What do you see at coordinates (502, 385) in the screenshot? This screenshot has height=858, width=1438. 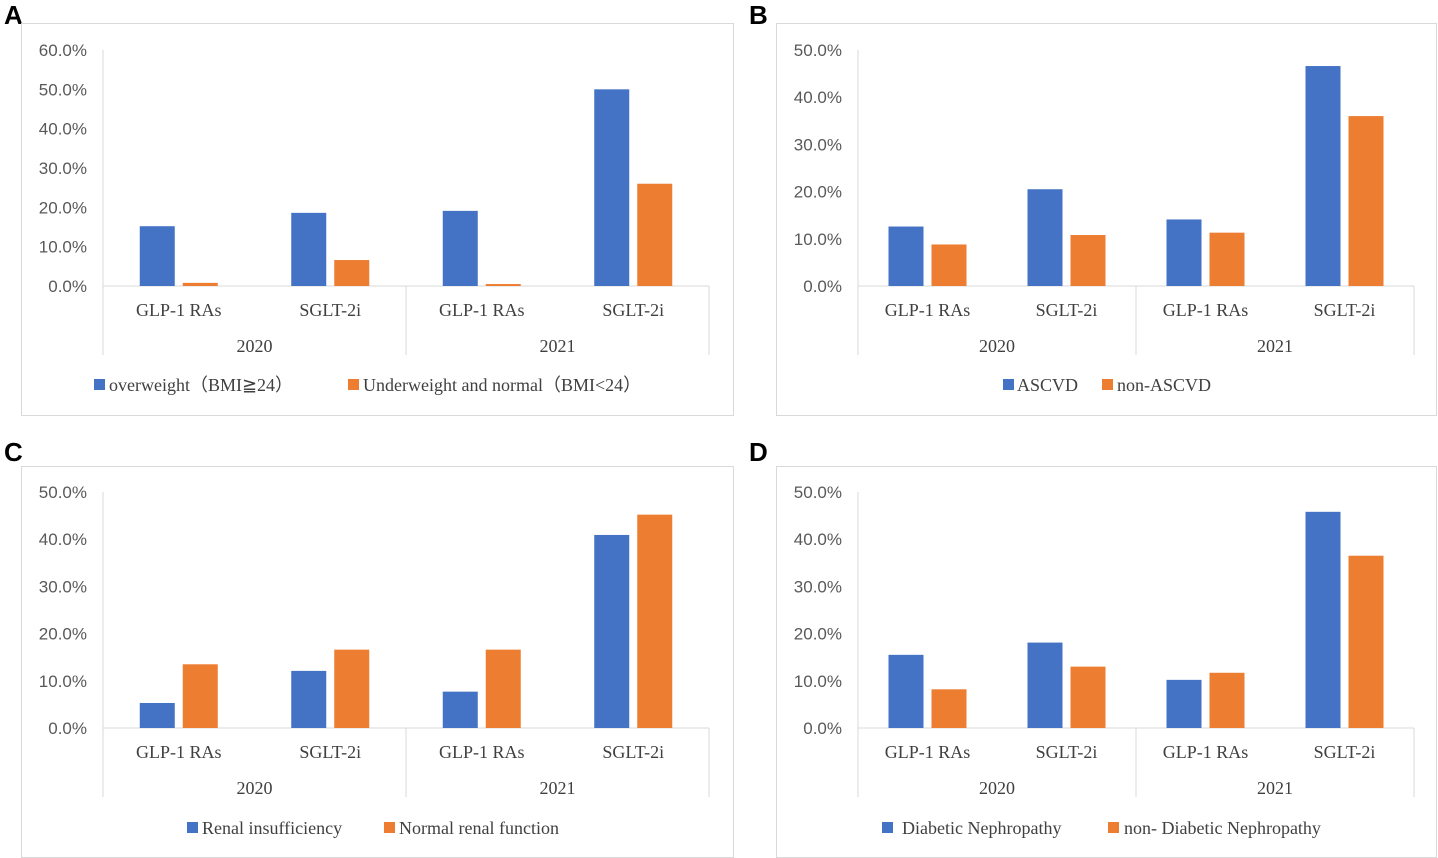 I see `legend-label: Underweight and normal（BMI<24）` at bounding box center [502, 385].